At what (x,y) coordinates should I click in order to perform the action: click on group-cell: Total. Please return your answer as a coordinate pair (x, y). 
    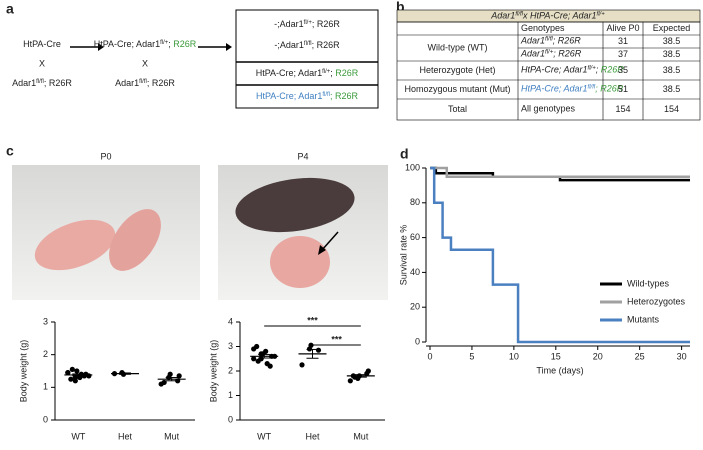
    Looking at the image, I should click on (457, 109).